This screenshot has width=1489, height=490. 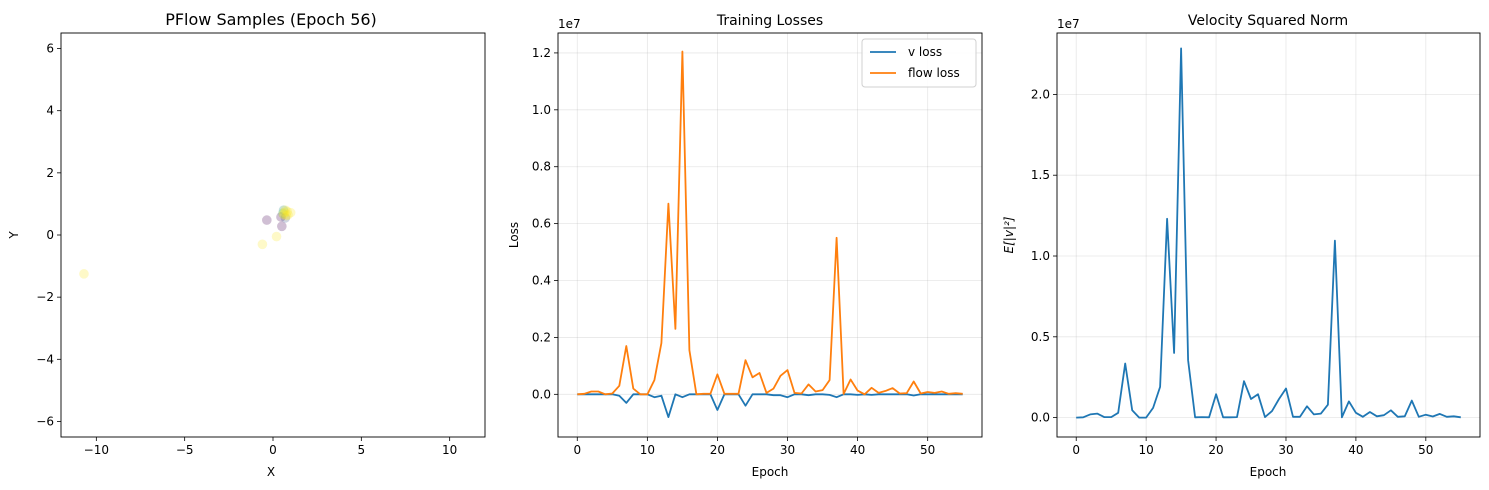 What do you see at coordinates (1285, 450) in the screenshot?
I see `velocity-x-tick-label-3: 30` at bounding box center [1285, 450].